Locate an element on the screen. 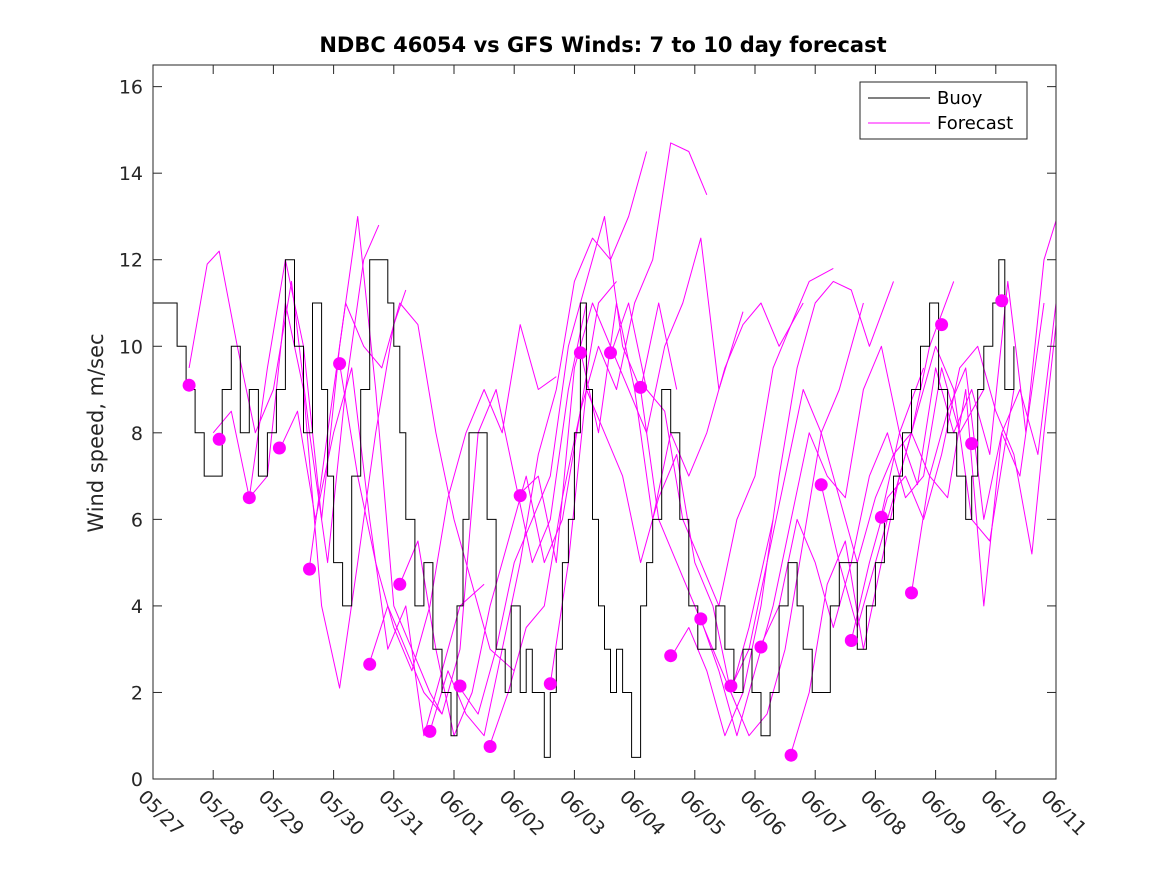 The height and width of the screenshot is (875, 1167). y-tick-label: 4 is located at coordinates (137, 607).